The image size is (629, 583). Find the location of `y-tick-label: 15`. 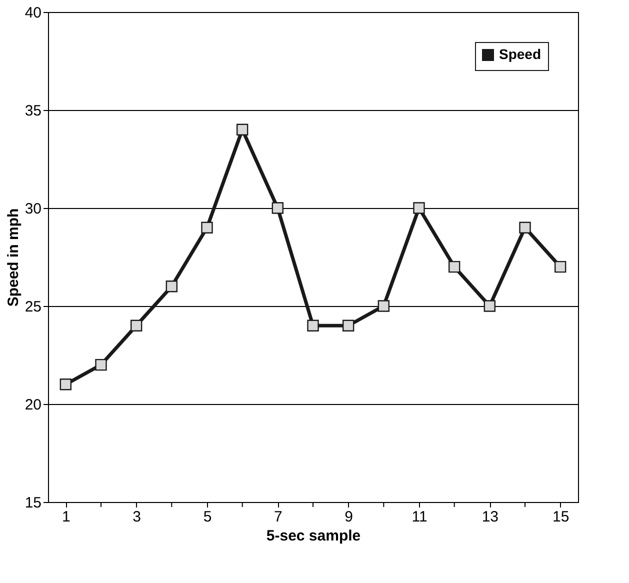

y-tick-label: 15 is located at coordinates (33, 503).